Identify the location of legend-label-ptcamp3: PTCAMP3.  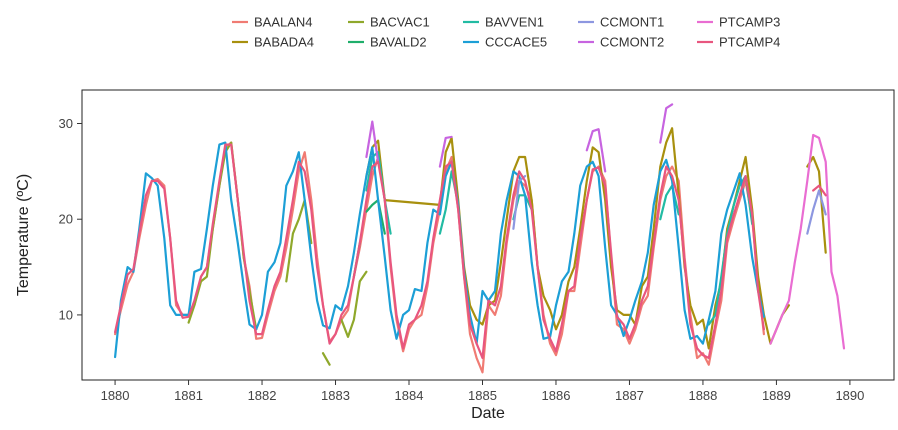
(749, 22).